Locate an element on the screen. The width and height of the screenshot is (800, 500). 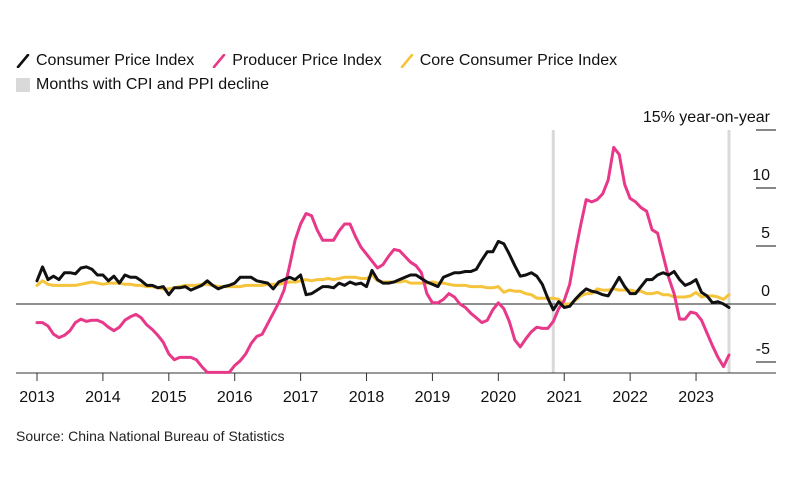
y-tick-label: 10 is located at coordinates (761, 175).